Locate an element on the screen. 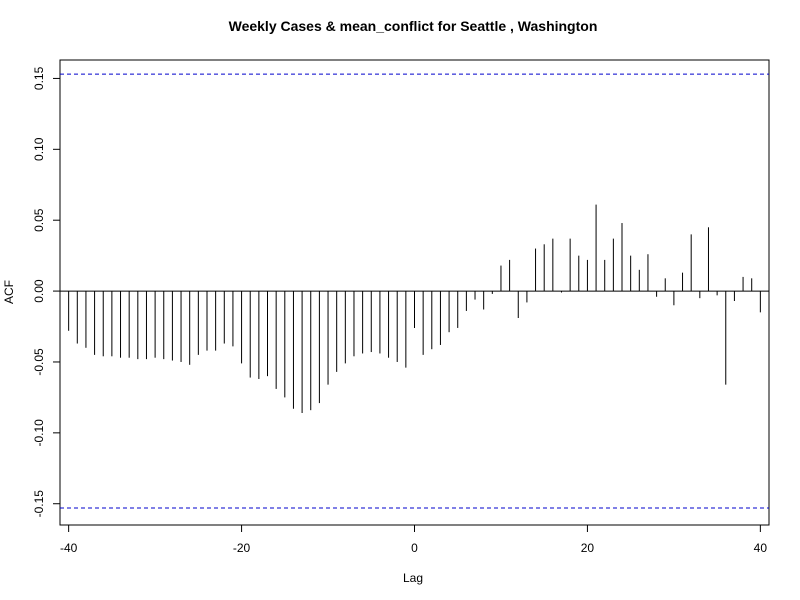 Image resolution: width=800 pixels, height=600 pixels. x-axis: -40 -20 0 20 40 is located at coordinates (413, 540).